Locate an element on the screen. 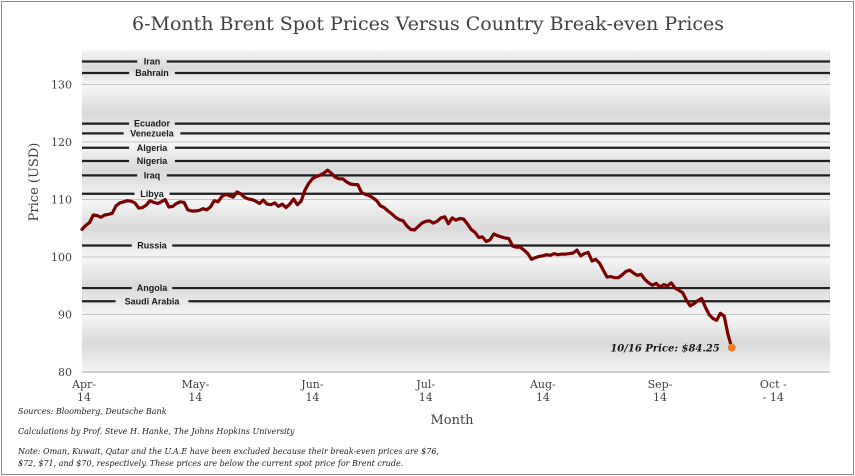 This screenshot has height=476, width=855. y-tick-label-100: 100 is located at coordinates (61, 257).